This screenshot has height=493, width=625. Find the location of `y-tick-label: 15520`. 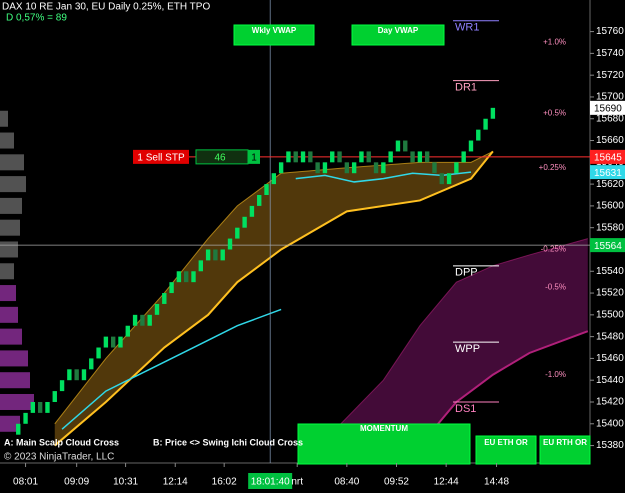

y-tick-label: 15520 is located at coordinates (610, 293).